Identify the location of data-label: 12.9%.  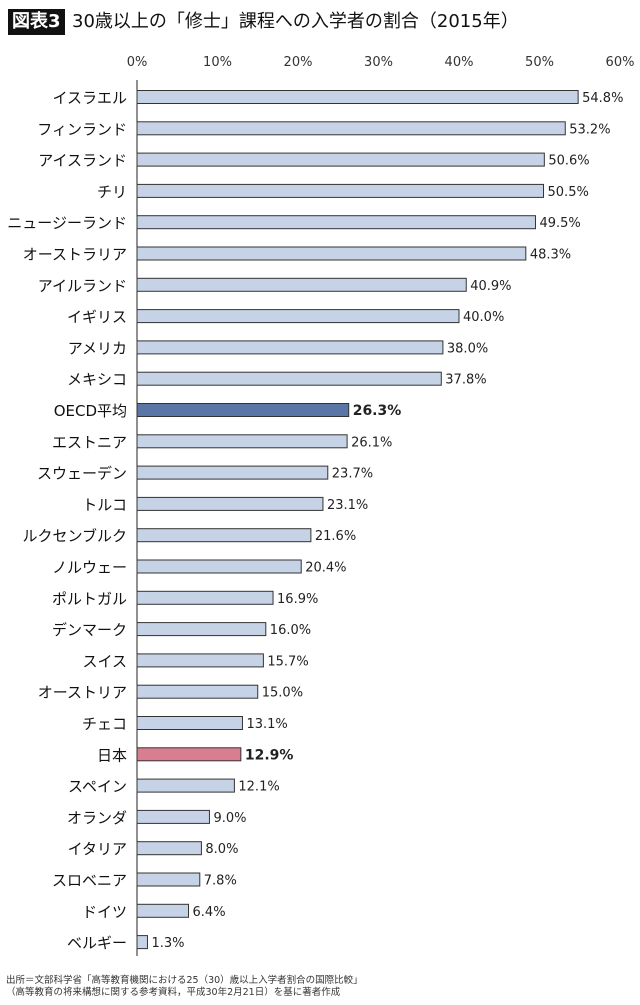
(269, 755).